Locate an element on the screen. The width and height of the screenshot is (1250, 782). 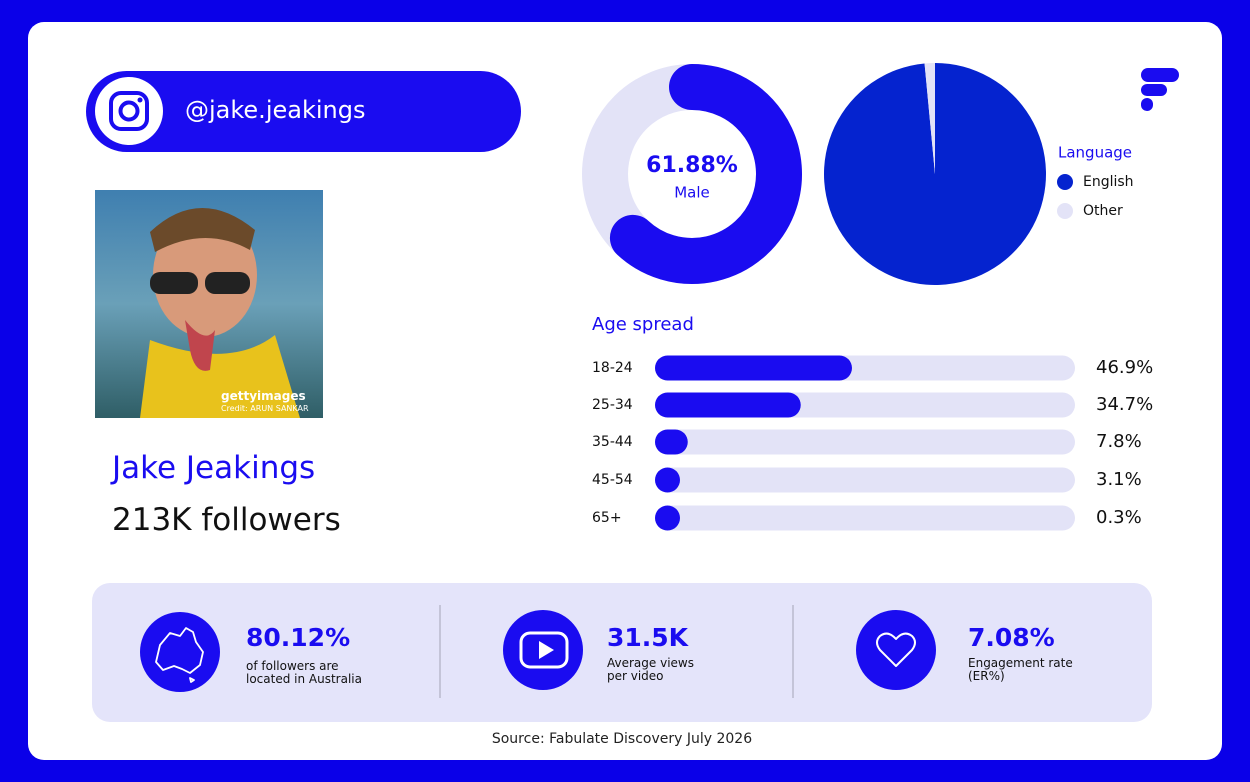
donut-value: 61.88% is located at coordinates (692, 165).